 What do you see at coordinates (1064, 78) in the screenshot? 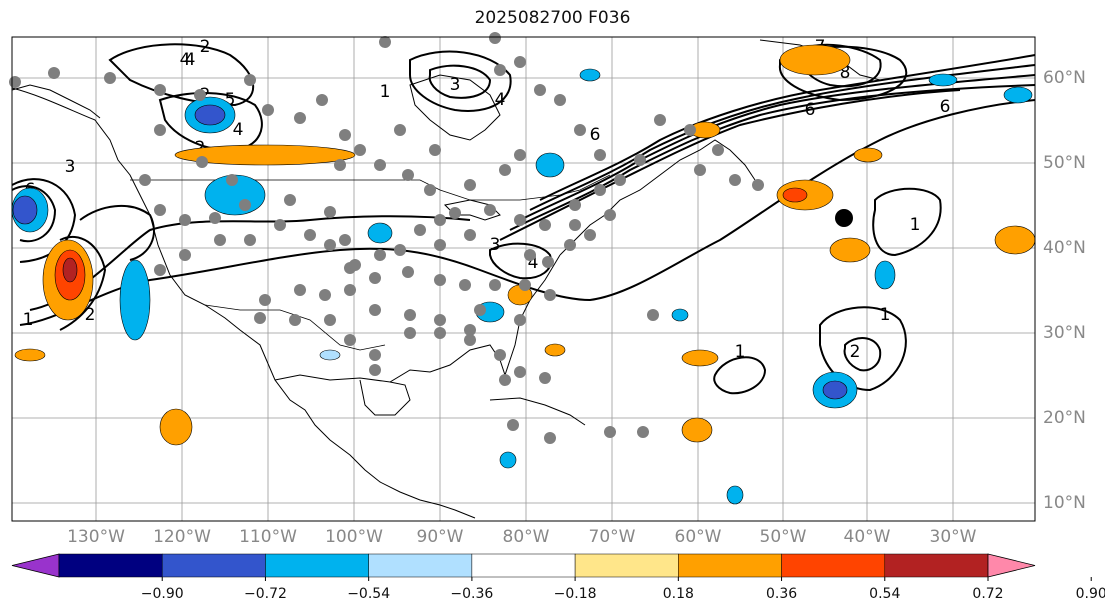
I see `latitude-label: 60°N` at bounding box center [1064, 78].